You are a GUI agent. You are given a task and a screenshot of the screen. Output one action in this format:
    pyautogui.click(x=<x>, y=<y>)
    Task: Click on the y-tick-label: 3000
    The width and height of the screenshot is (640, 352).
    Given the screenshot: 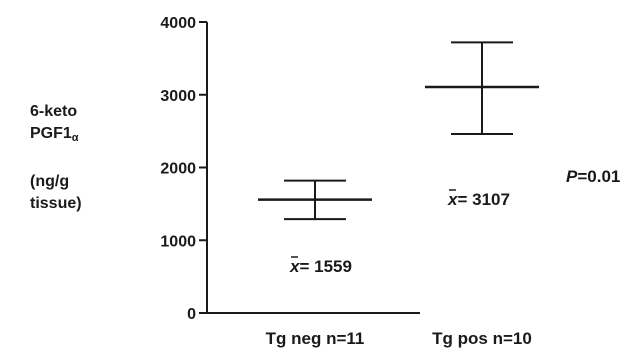 What is the action you would take?
    pyautogui.click(x=178, y=96)
    